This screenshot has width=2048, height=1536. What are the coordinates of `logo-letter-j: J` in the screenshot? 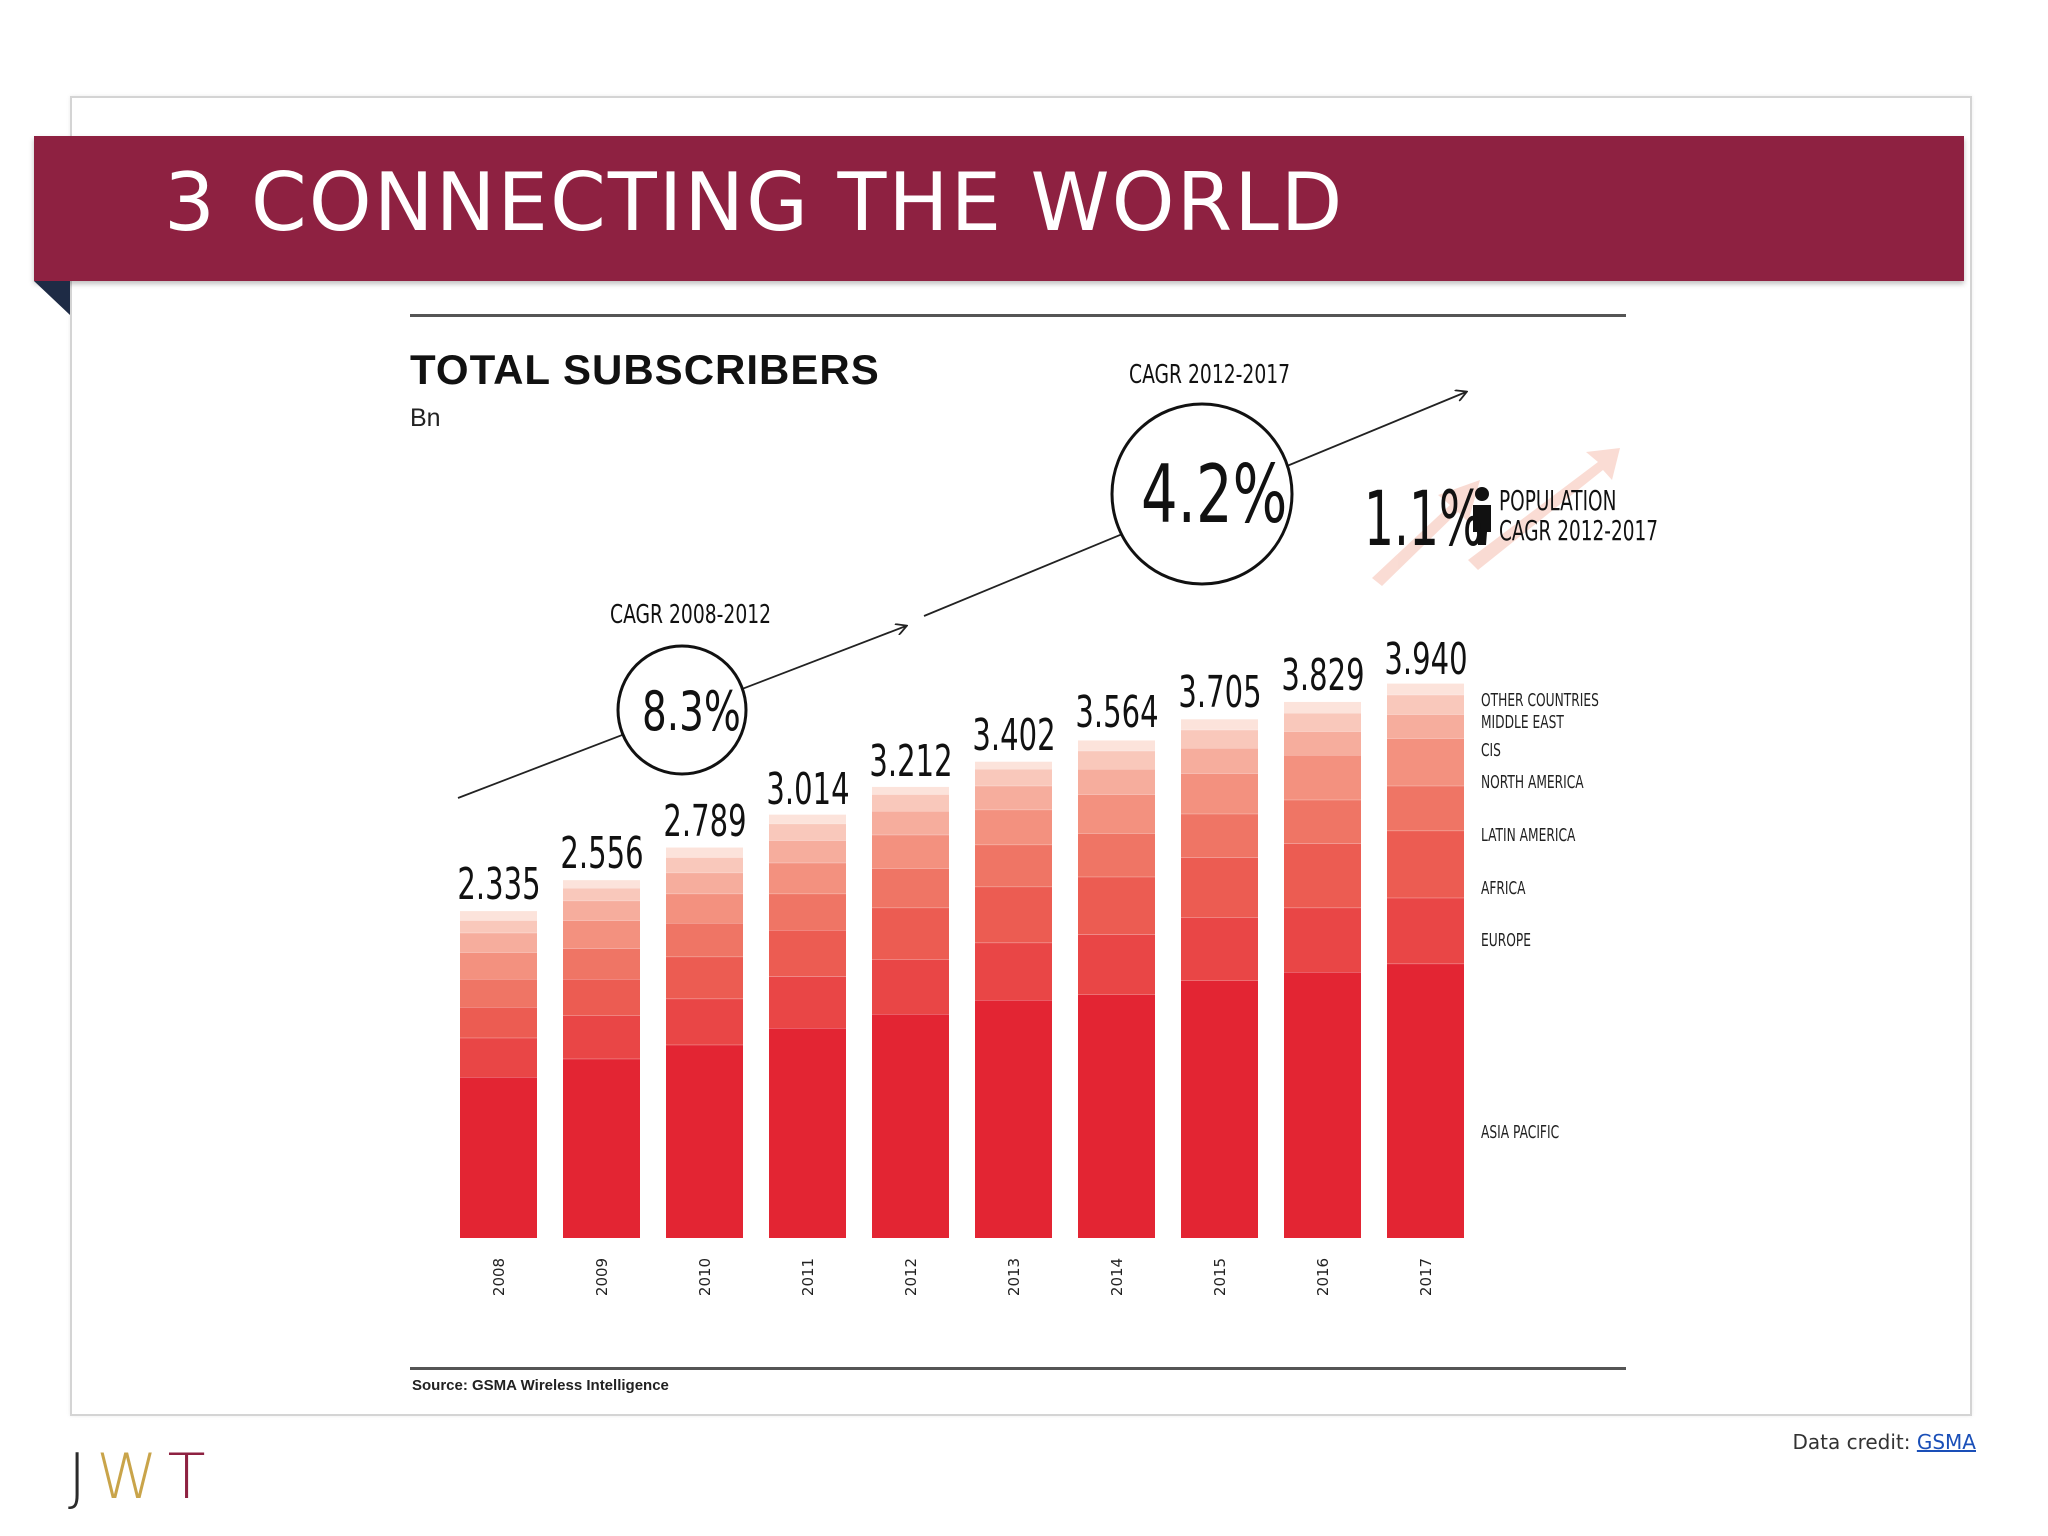 It's located at (82, 1476).